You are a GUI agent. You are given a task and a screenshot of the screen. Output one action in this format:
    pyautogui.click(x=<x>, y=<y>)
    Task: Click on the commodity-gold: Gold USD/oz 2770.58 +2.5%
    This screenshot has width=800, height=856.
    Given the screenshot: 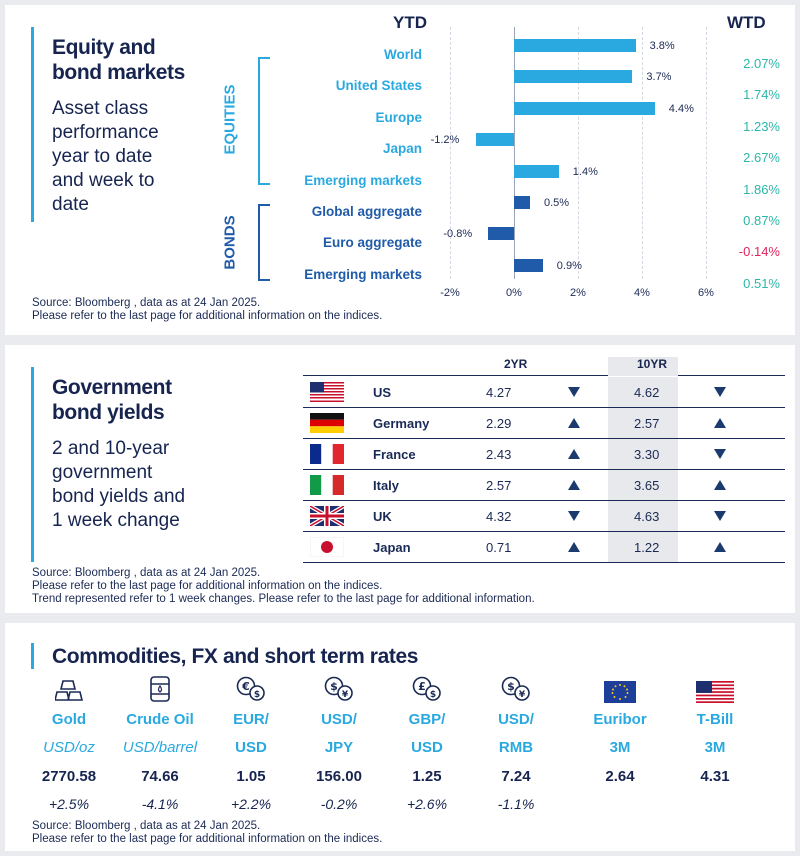 What is the action you would take?
    pyautogui.click(x=69, y=743)
    